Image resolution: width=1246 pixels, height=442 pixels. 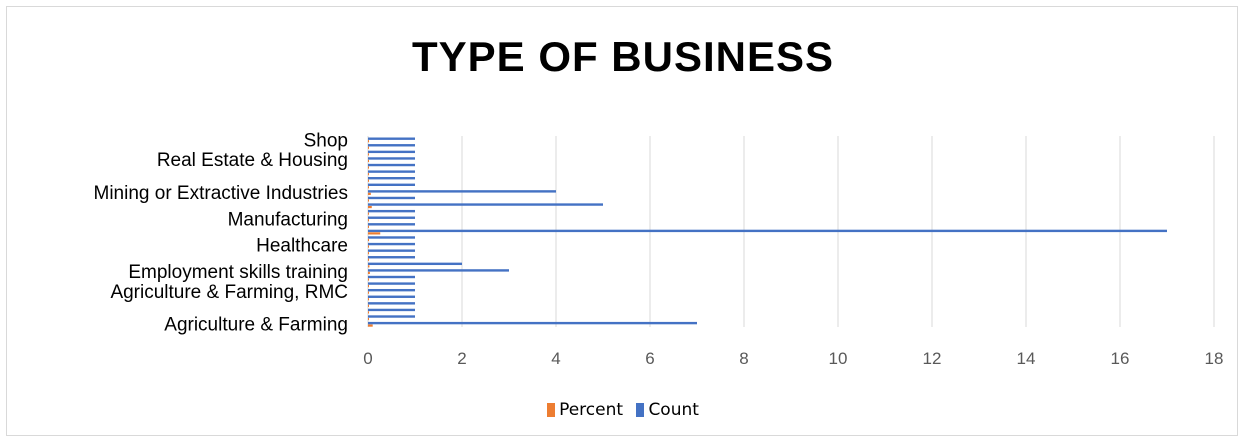 I want to click on x-tick-label: 12, so click(x=932, y=358).